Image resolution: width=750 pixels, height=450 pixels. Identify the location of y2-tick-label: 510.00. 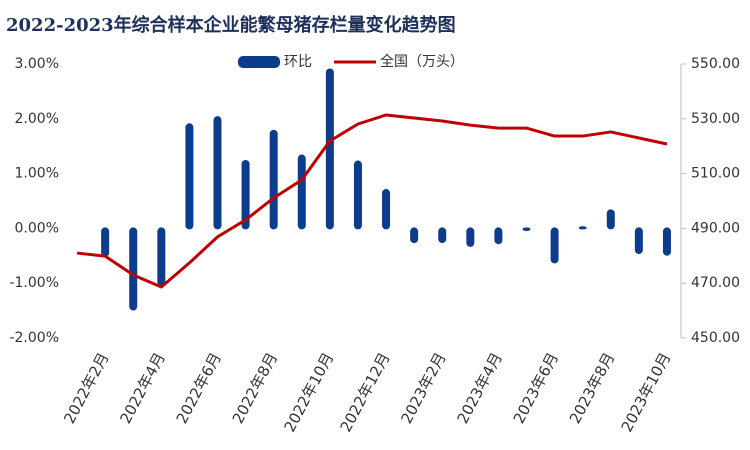
(715, 174).